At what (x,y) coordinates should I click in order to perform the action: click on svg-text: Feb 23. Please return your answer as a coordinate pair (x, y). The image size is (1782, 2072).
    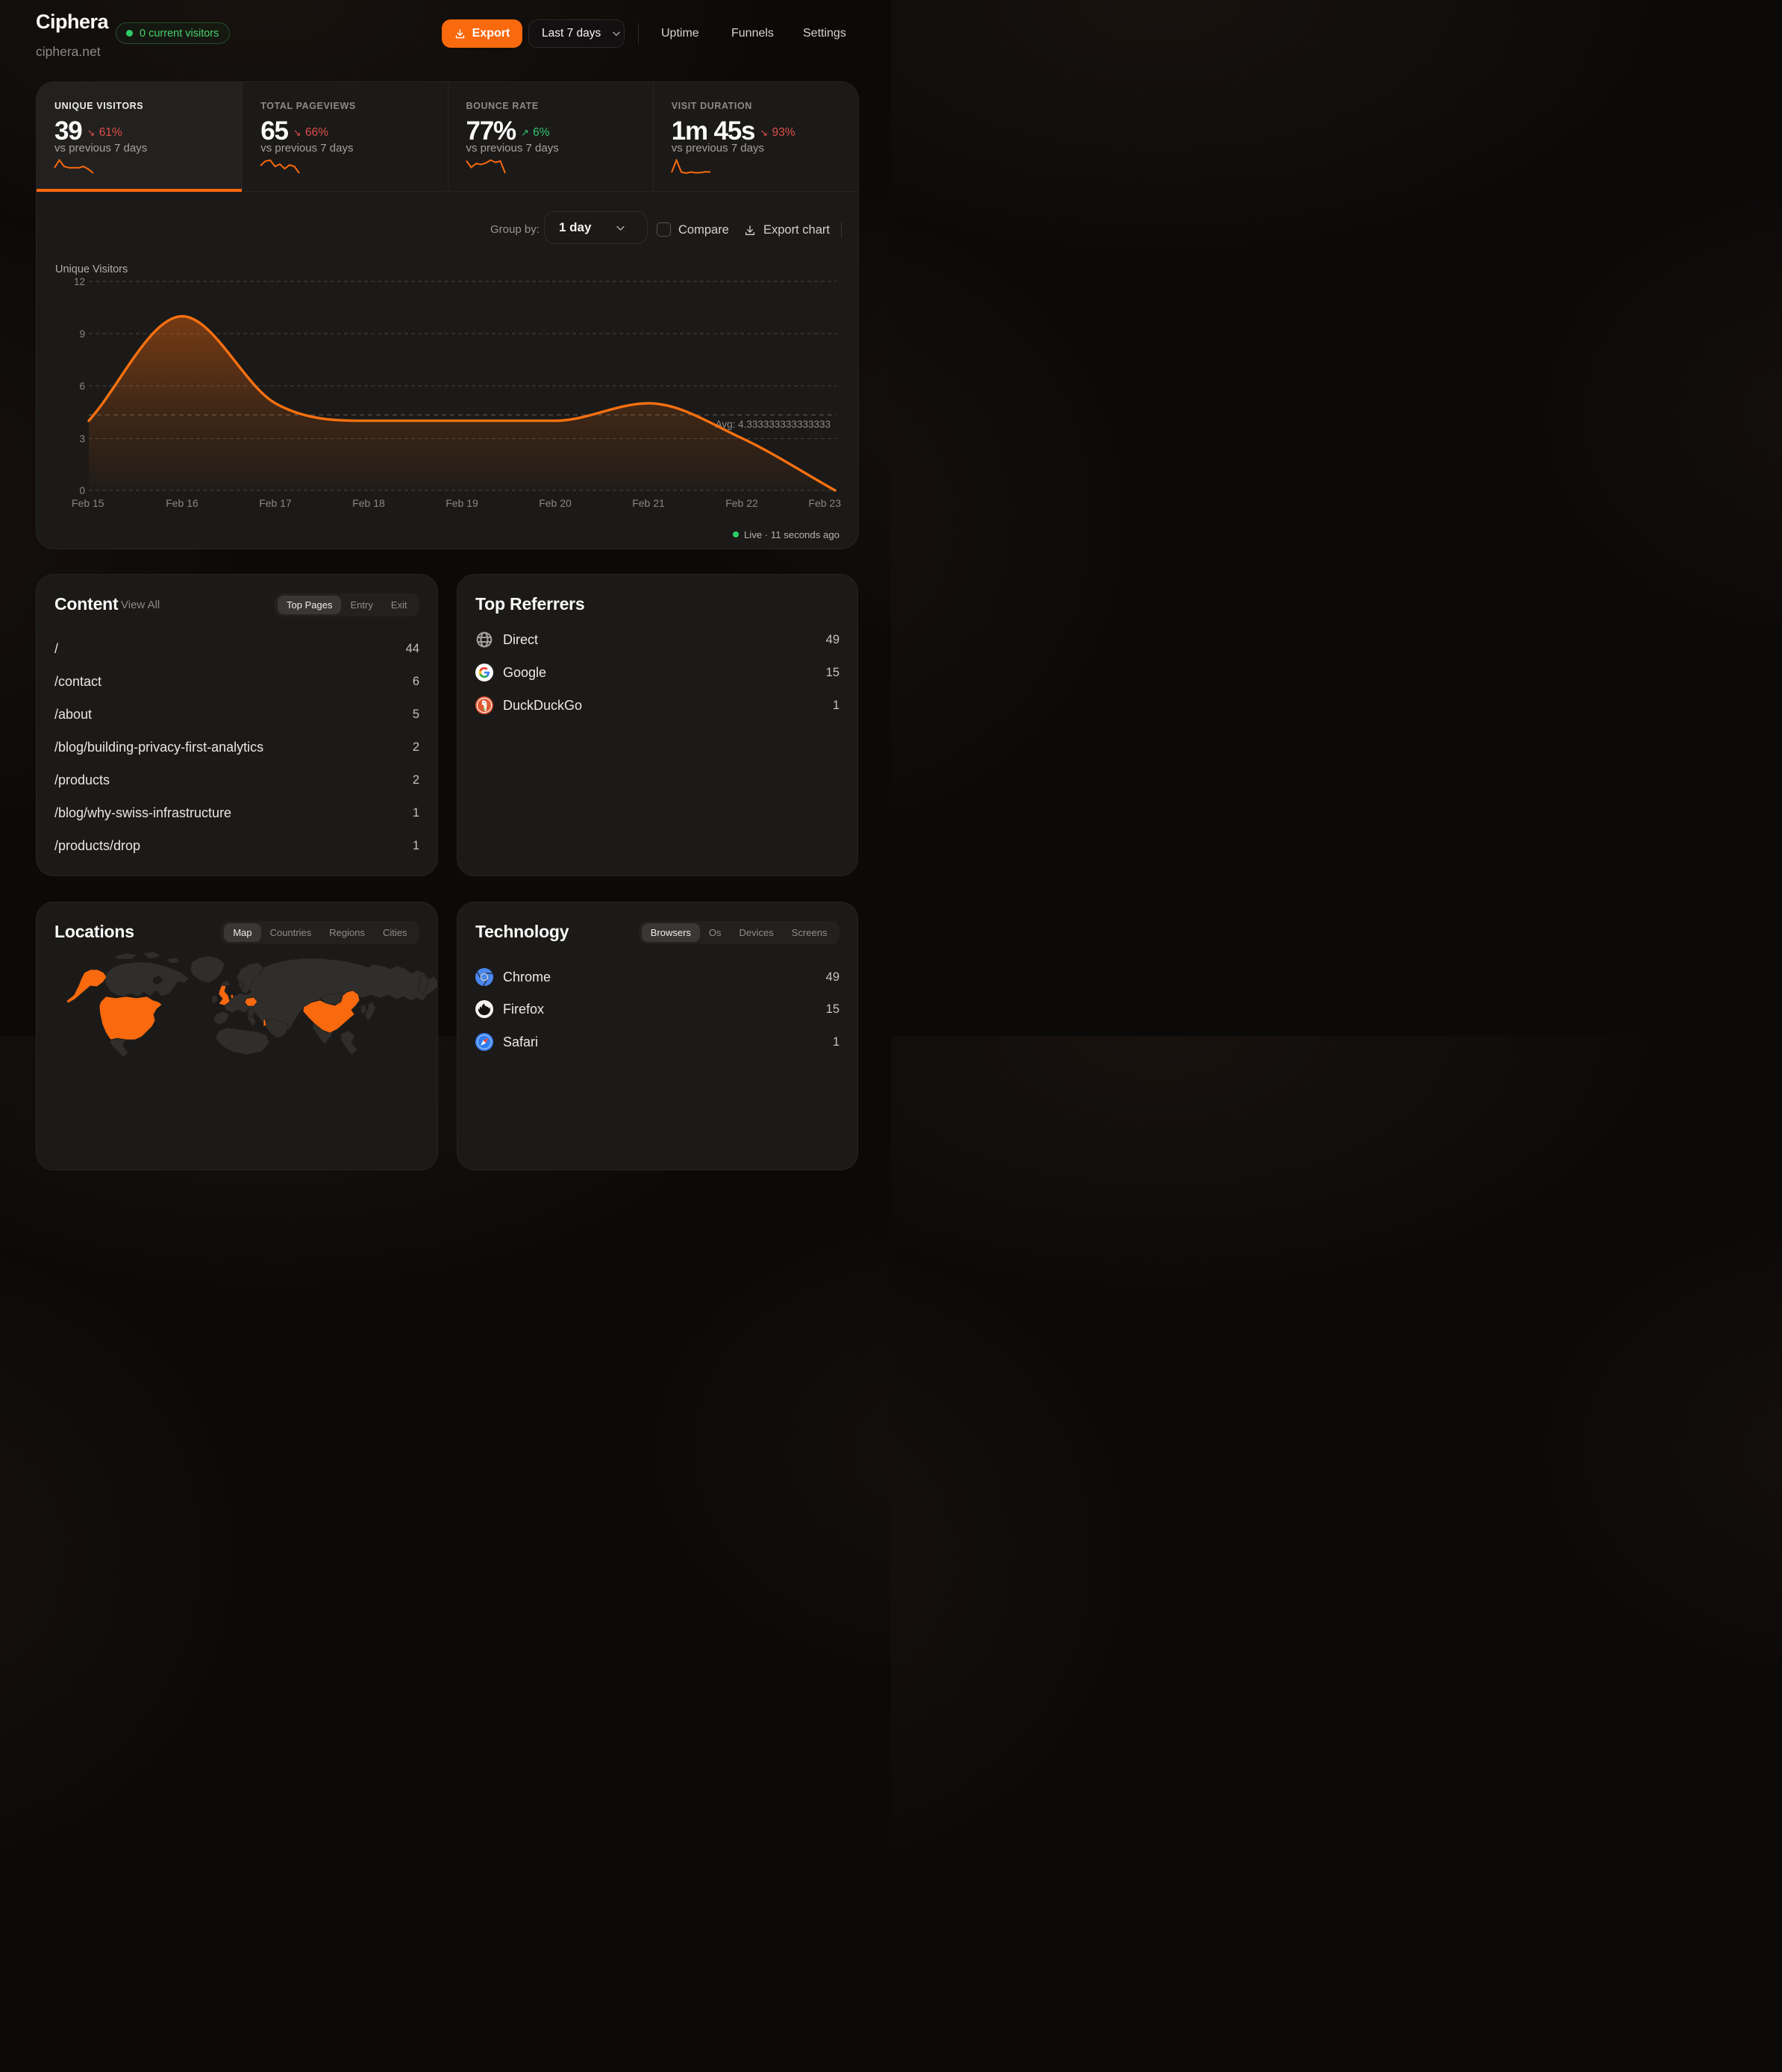
    Looking at the image, I should click on (824, 503).